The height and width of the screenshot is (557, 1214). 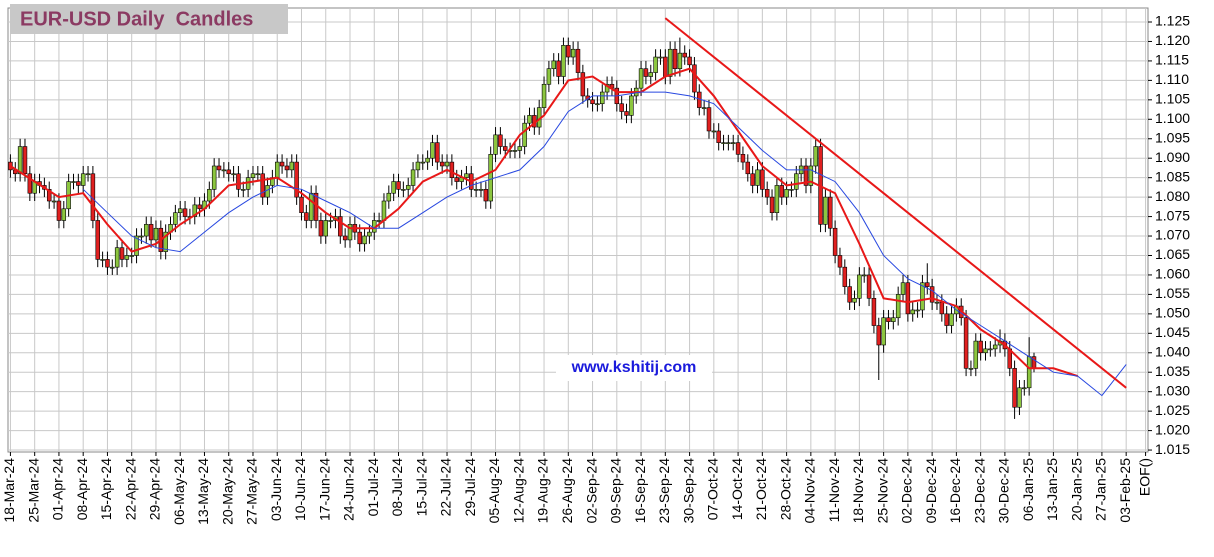 What do you see at coordinates (591, 491) in the screenshot?
I see `x-tick-label: 02-Sep-24` at bounding box center [591, 491].